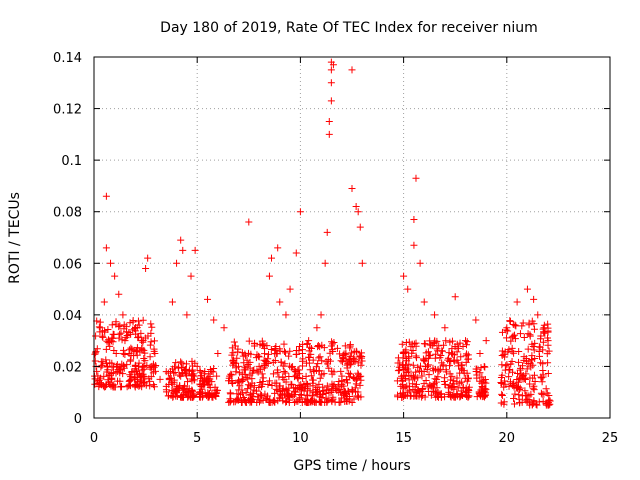 This screenshot has width=640, height=480. I want to click on y-tick-label: 0.12, so click(67, 110).